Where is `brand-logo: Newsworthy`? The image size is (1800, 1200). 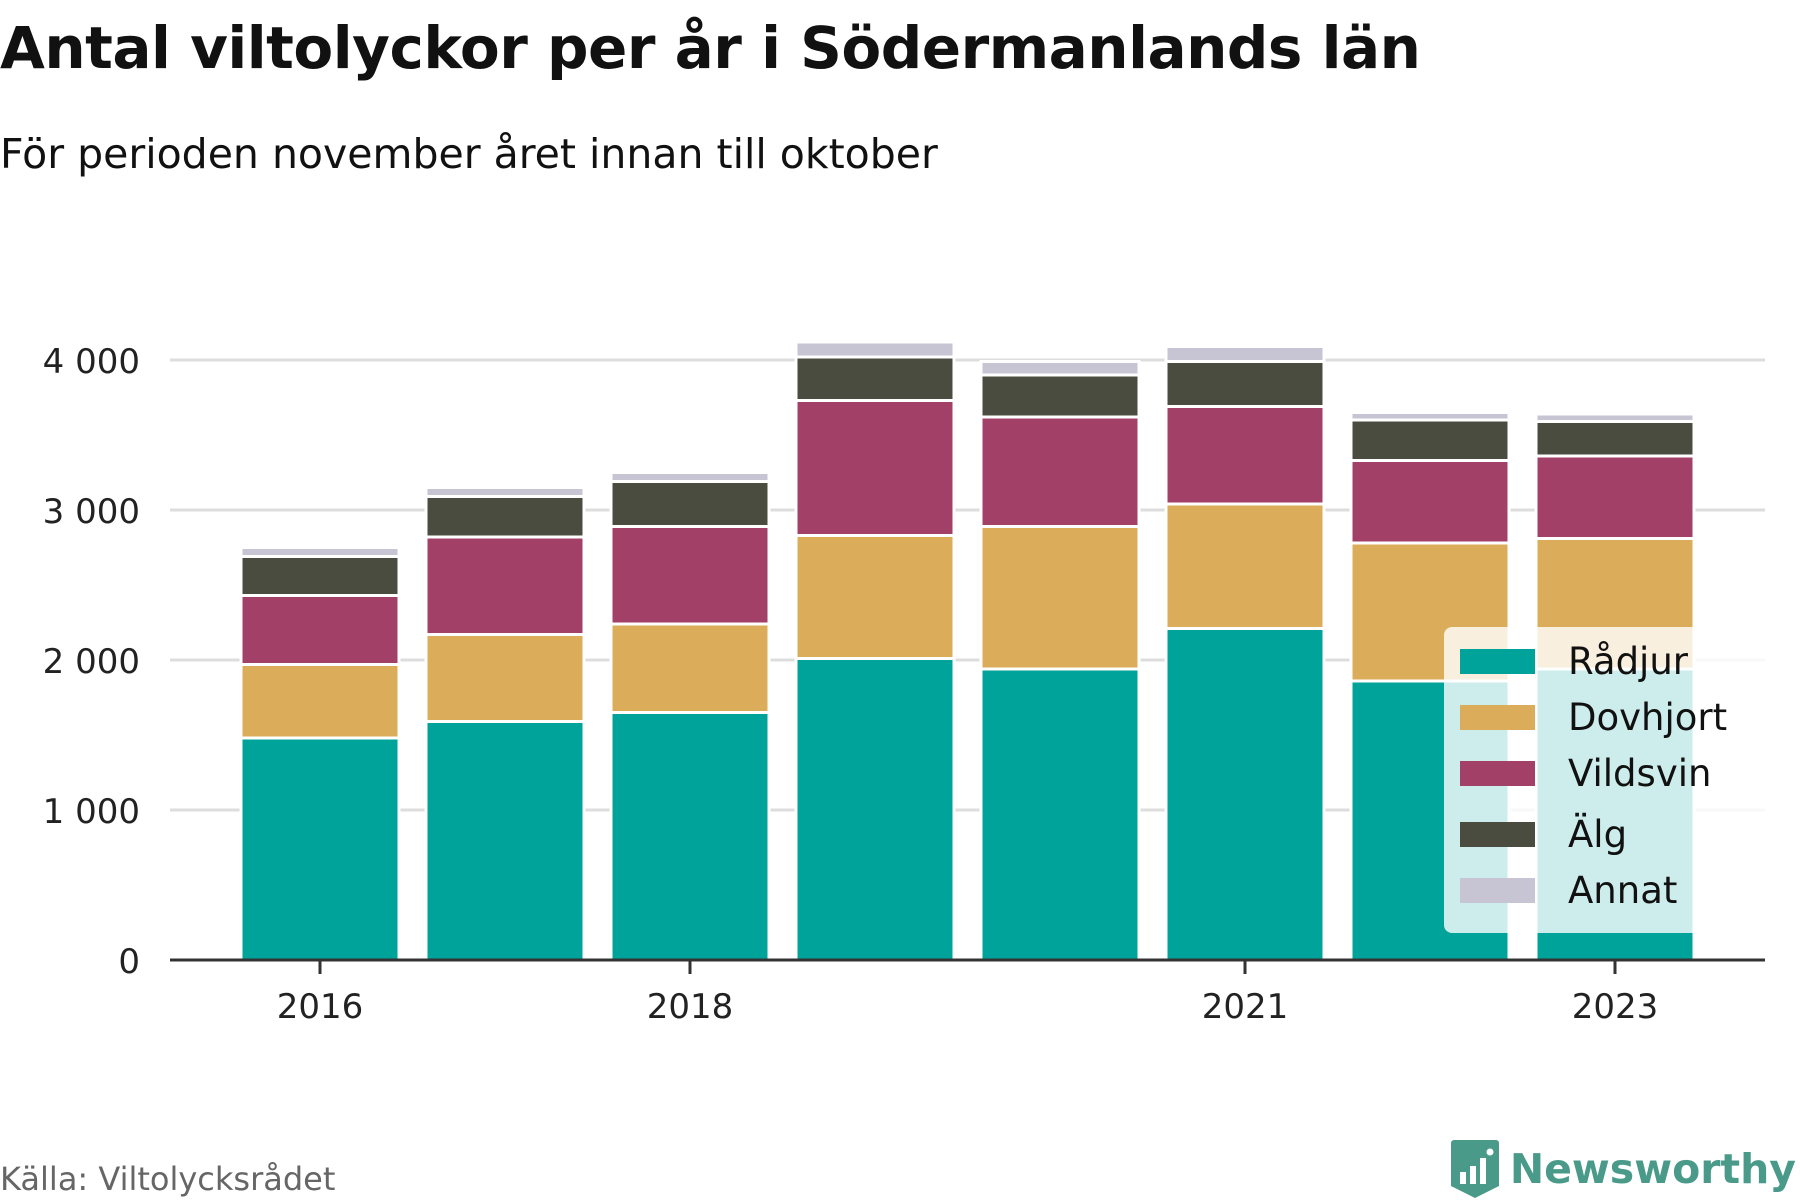
brand-logo: Newsworthy is located at coordinates (1623, 1169).